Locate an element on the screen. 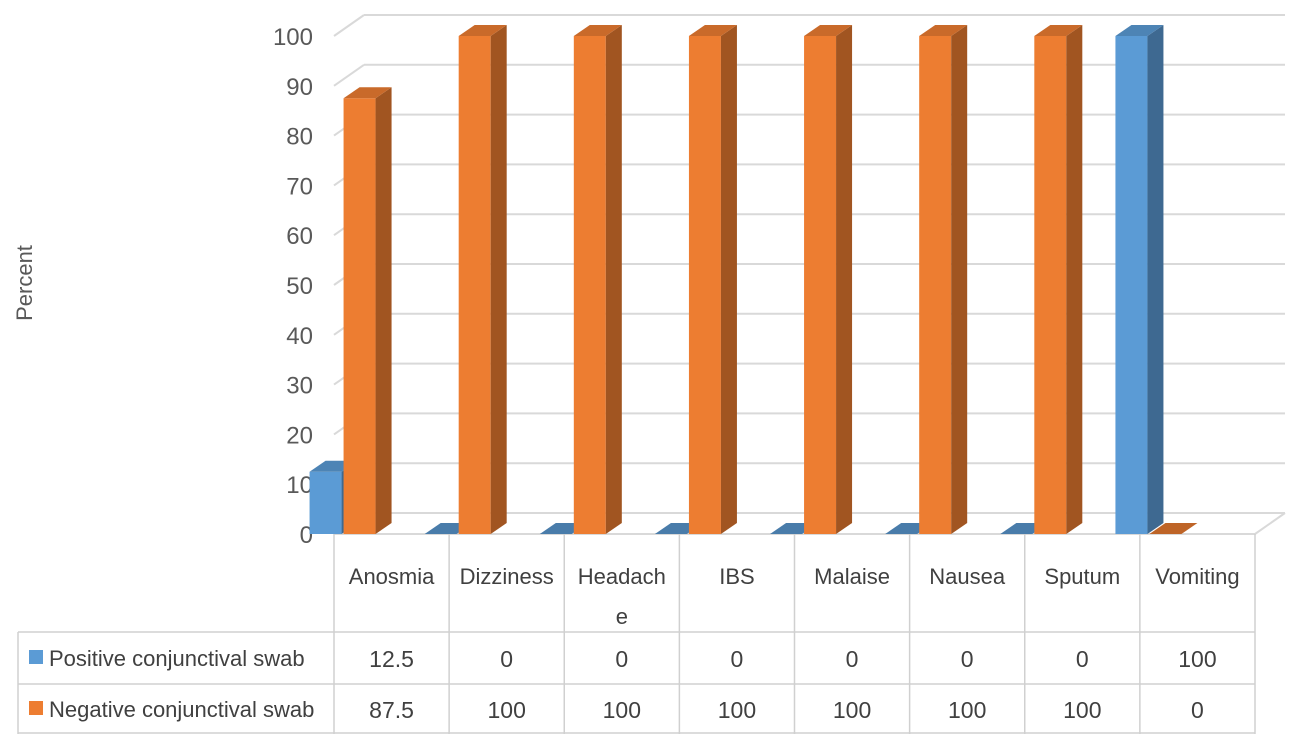 Image resolution: width=1291 pixels, height=734 pixels. y-tick-label: 90 is located at coordinates (299, 87).